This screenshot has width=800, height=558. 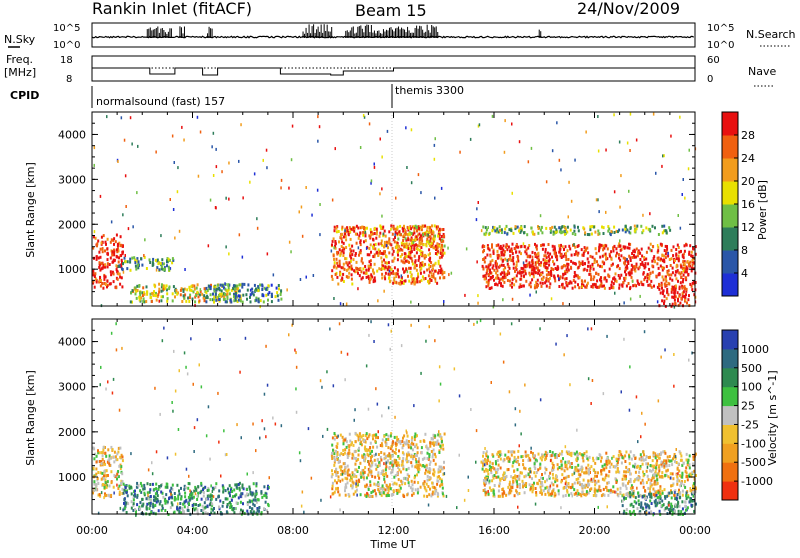 What do you see at coordinates (69, 79) in the screenshot?
I see `freq-left-tick-bottom: 8` at bounding box center [69, 79].